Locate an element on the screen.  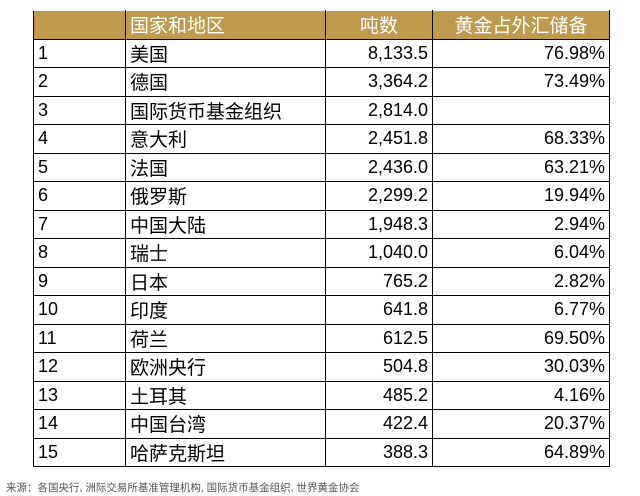
header-cell: 吨数 is located at coordinates (379, 25).